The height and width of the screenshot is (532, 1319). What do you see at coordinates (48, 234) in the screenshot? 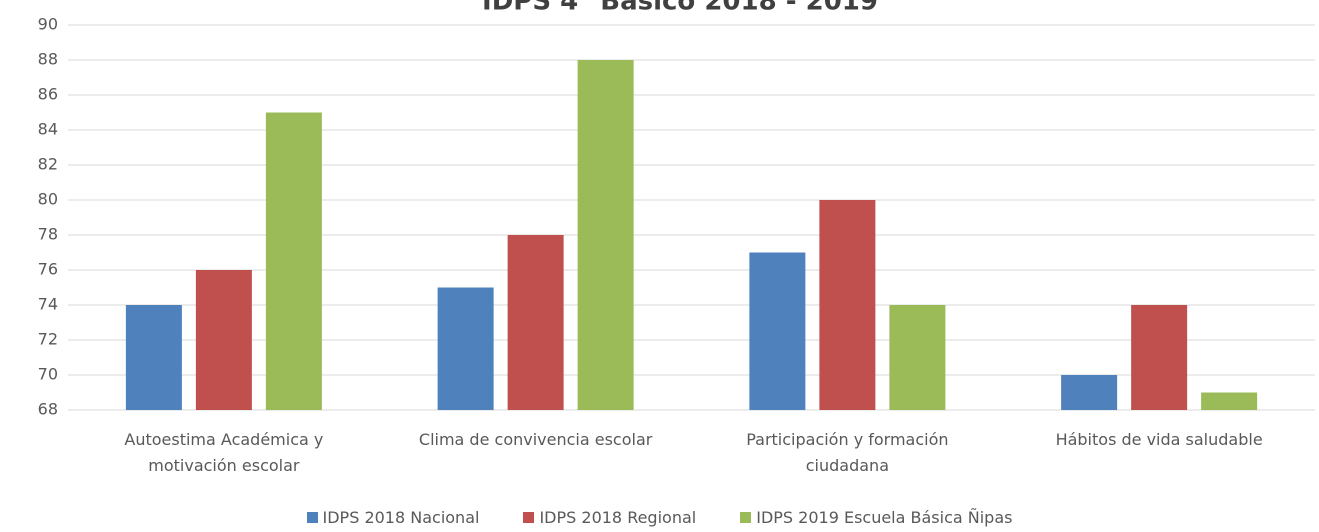
I see `y-tick-label: 78` at bounding box center [48, 234].